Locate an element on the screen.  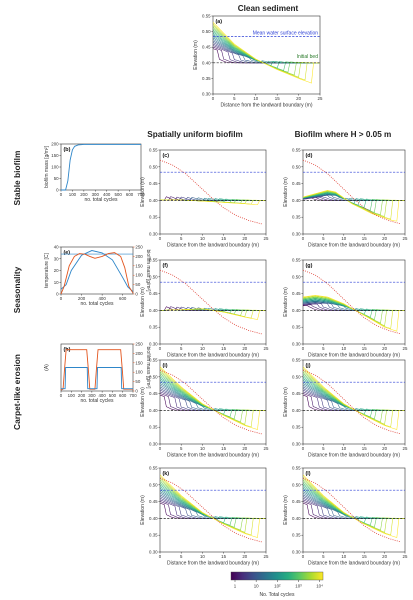
panel-label: (g) is located at coordinates (309, 266).